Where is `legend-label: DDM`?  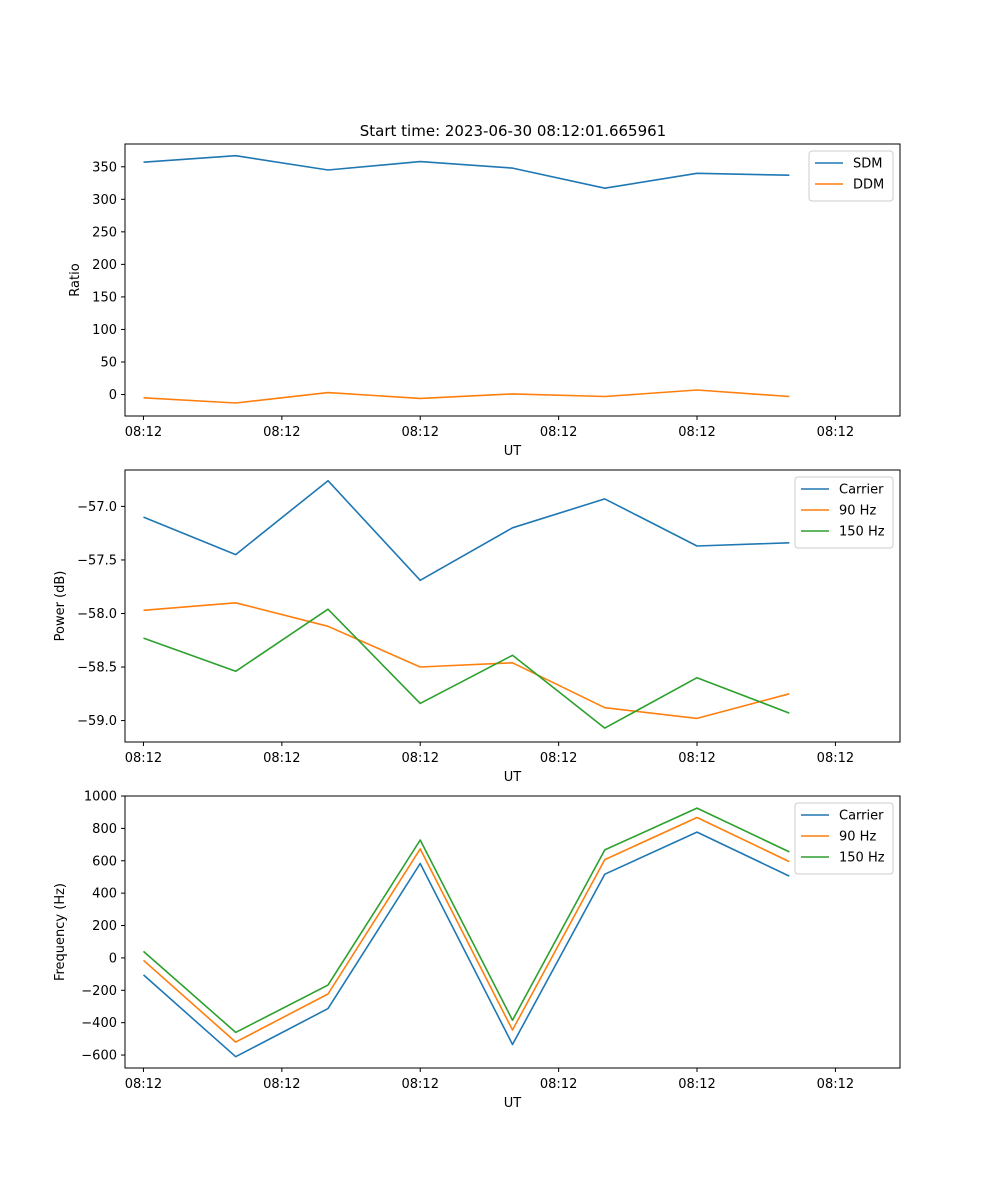 legend-label: DDM is located at coordinates (868, 185).